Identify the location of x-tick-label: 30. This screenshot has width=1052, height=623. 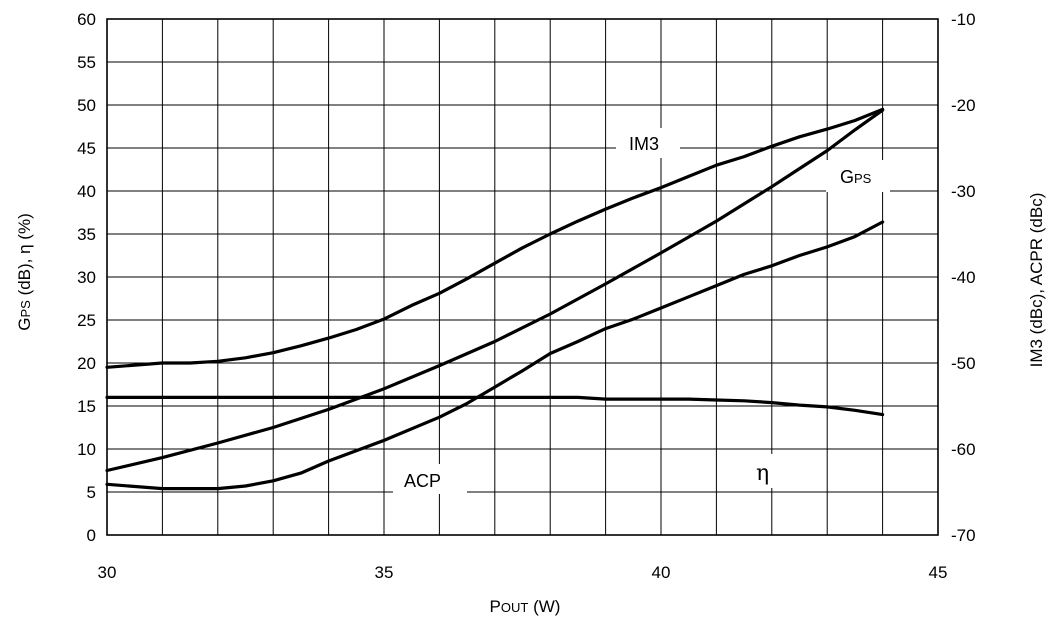
(107, 572).